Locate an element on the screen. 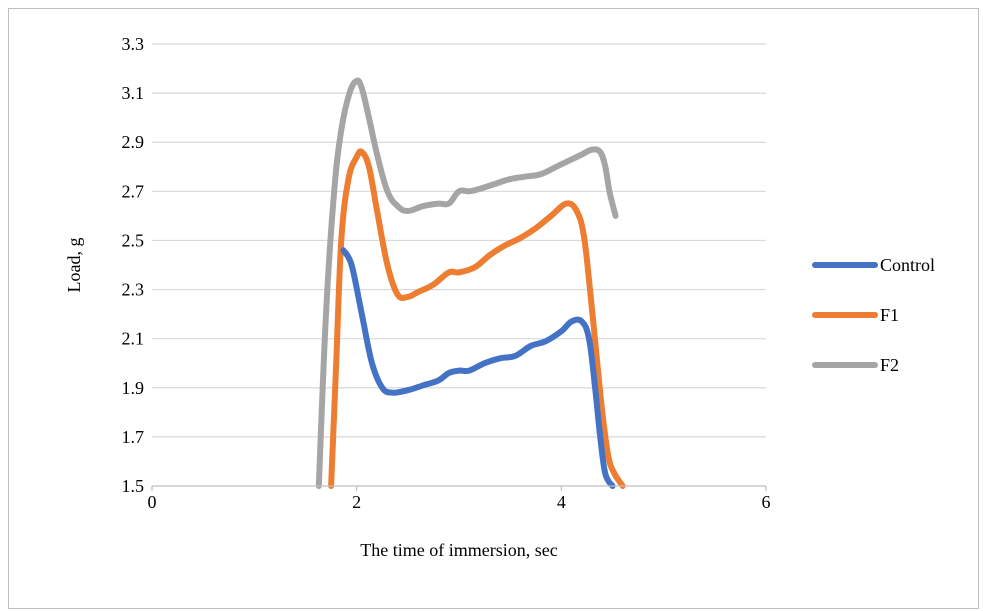 The height and width of the screenshot is (611, 983). legend-label-control: Control is located at coordinates (907, 265).